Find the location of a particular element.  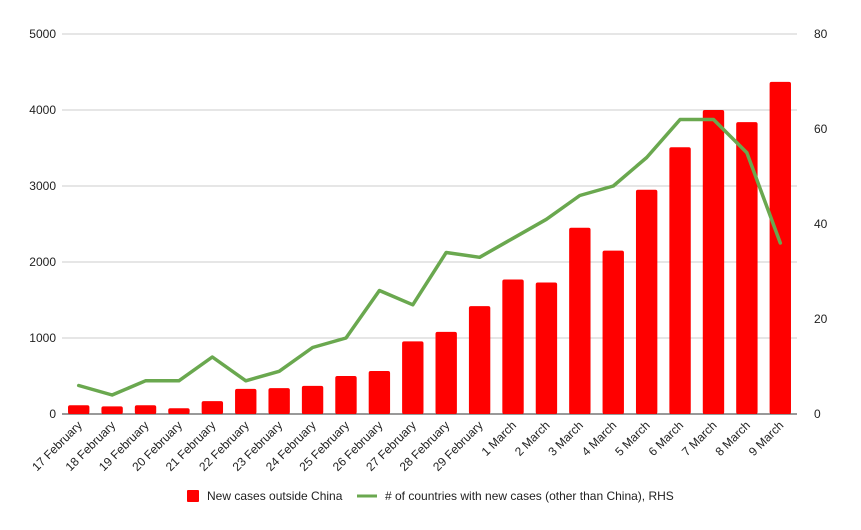

right-axis-tick-label: 0 is located at coordinates (817, 414).